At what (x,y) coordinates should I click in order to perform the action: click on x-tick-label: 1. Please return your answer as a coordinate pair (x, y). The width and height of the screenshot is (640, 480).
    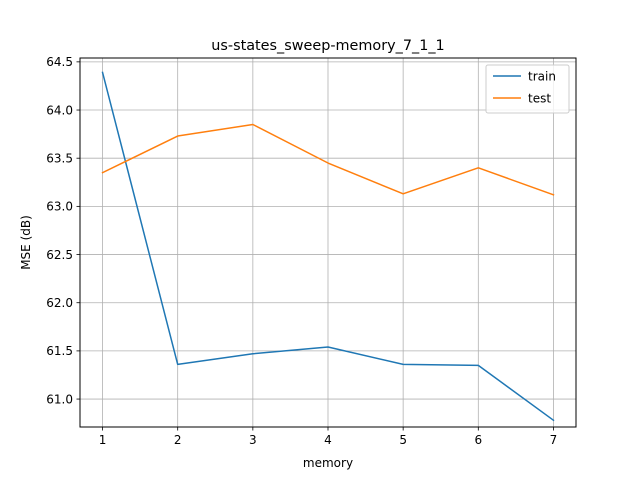
    Looking at the image, I should click on (103, 440).